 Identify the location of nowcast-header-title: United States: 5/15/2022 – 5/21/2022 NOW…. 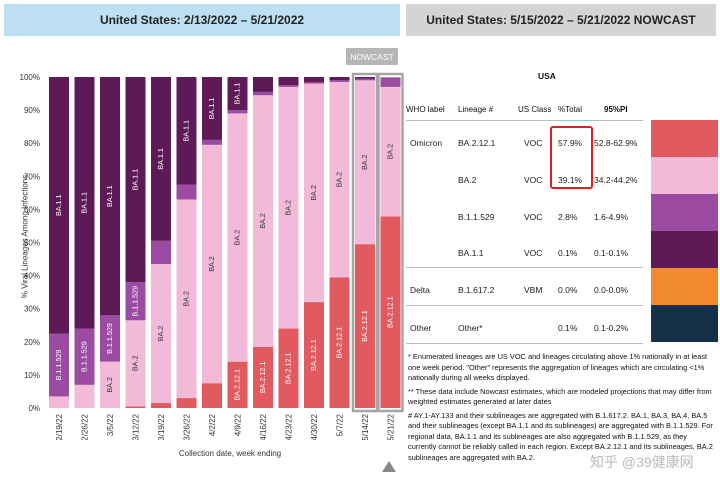
(561, 20).